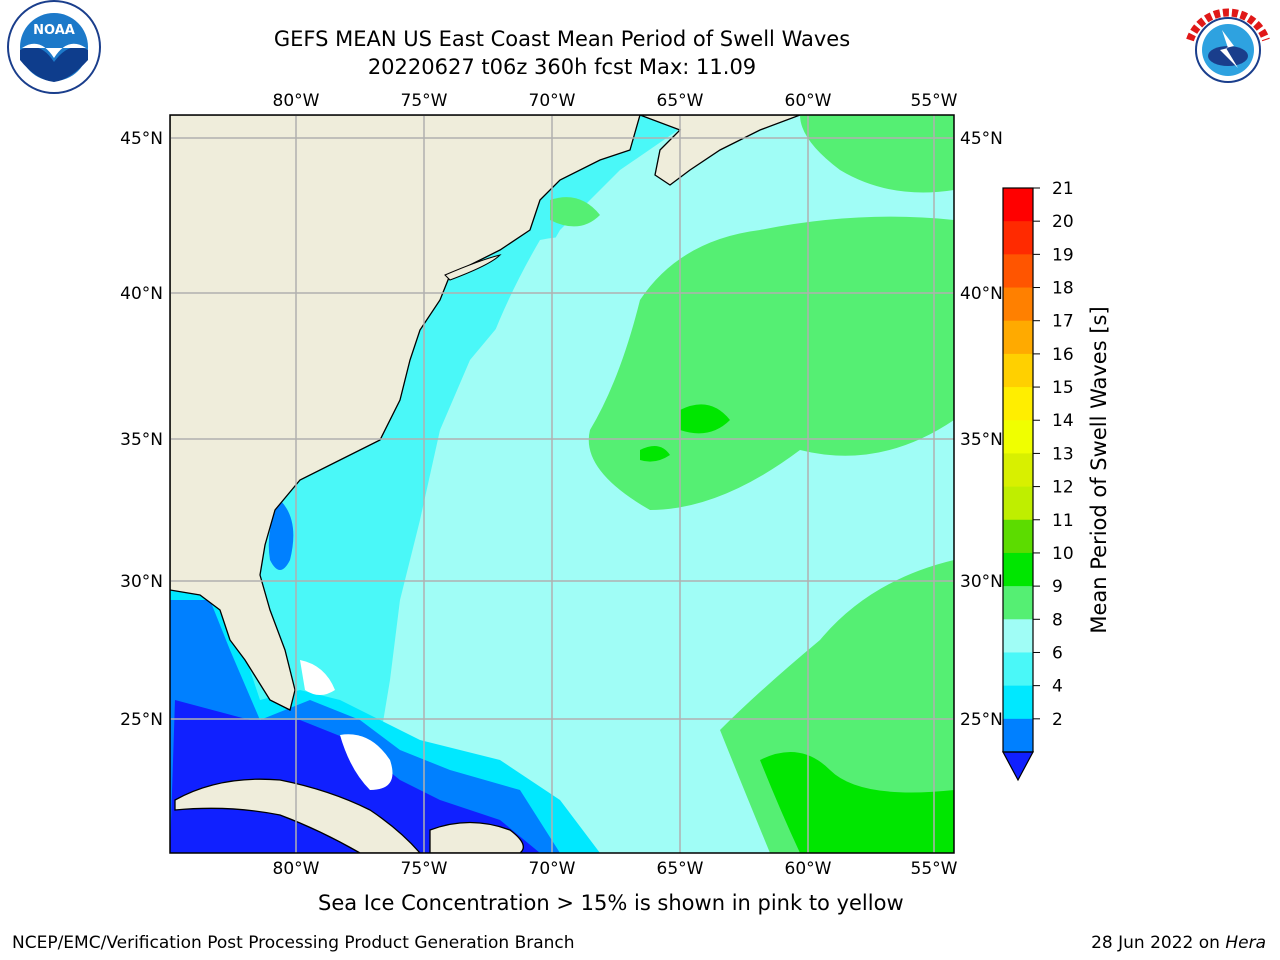 The height and width of the screenshot is (960, 1280). I want to click on lat-label-left: 40°N, so click(141, 294).